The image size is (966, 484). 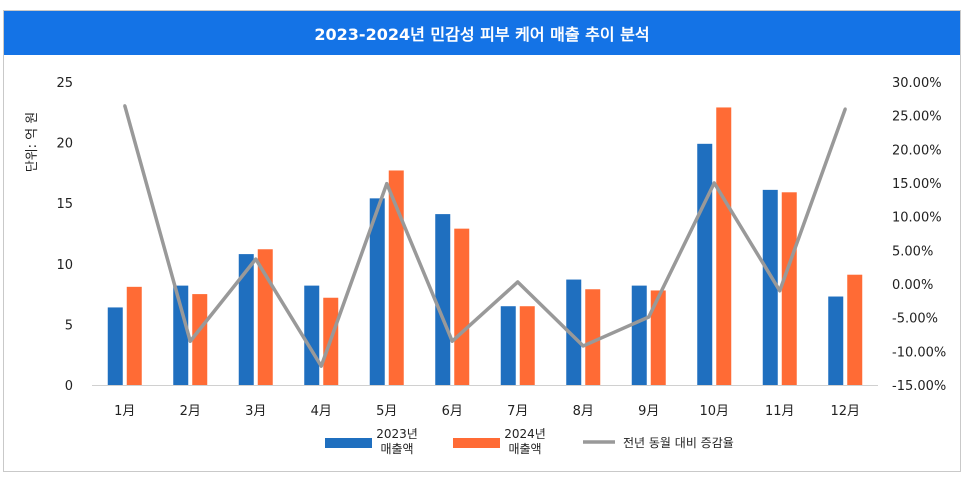 What do you see at coordinates (917, 184) in the screenshot?
I see `y2-tick-label: 15.00%` at bounding box center [917, 184].